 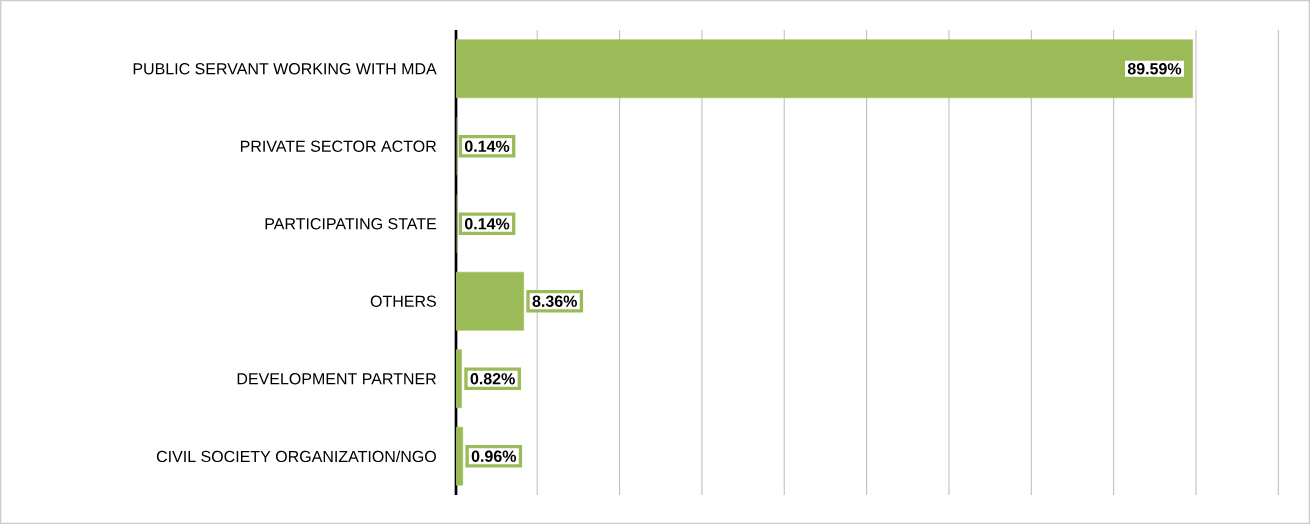 What do you see at coordinates (296, 456) in the screenshot?
I see `y-tick-label: CIVIL SOCIETY ORGANIZATION/NGO` at bounding box center [296, 456].